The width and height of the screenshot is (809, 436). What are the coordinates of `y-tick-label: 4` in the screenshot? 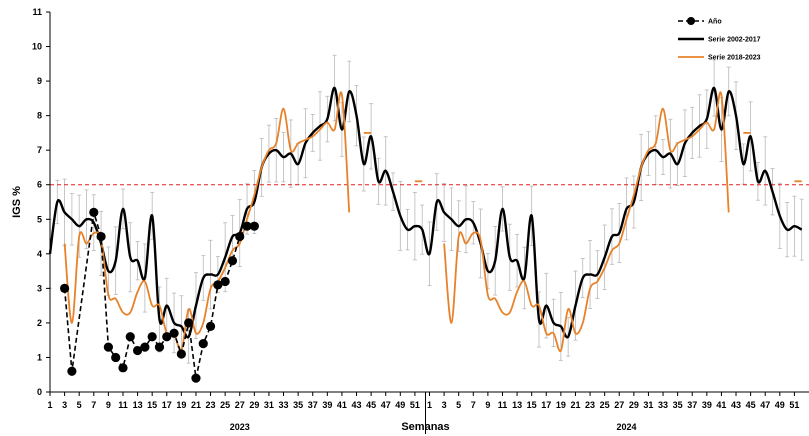 It's located at (39, 254).